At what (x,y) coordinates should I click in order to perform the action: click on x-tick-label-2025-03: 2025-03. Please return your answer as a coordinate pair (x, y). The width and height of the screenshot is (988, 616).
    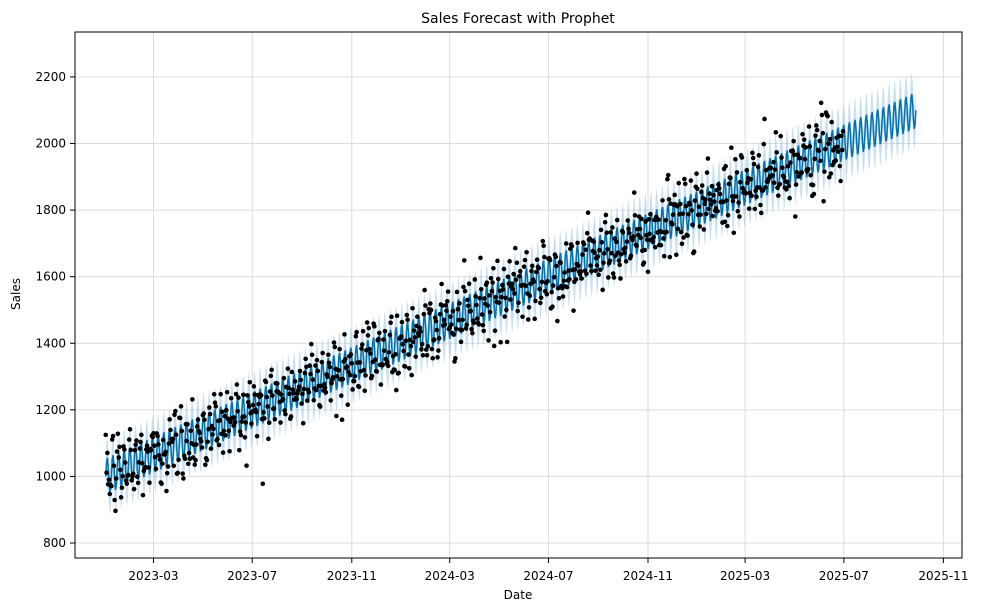
    Looking at the image, I should click on (745, 576).